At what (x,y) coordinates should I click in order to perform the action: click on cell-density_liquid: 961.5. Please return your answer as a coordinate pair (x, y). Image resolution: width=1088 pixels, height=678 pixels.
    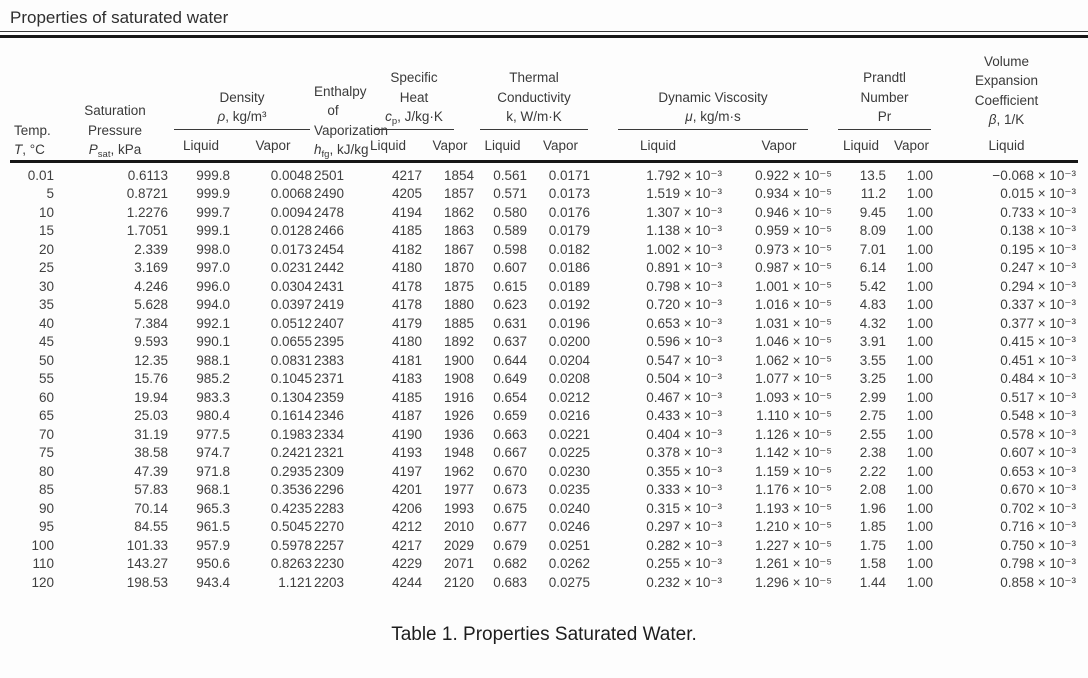
    Looking at the image, I should click on (213, 526).